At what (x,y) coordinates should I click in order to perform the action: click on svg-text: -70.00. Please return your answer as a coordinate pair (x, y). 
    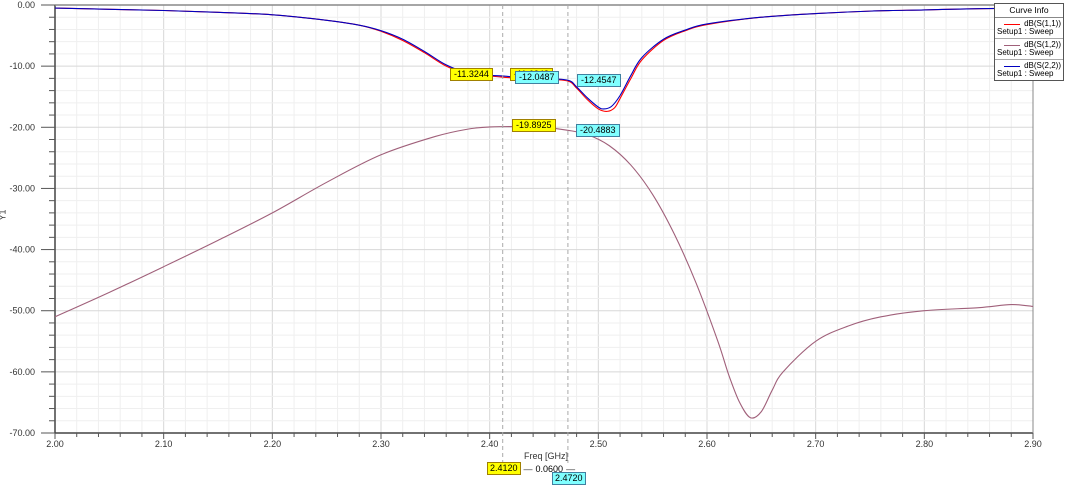
    Looking at the image, I should click on (22, 433).